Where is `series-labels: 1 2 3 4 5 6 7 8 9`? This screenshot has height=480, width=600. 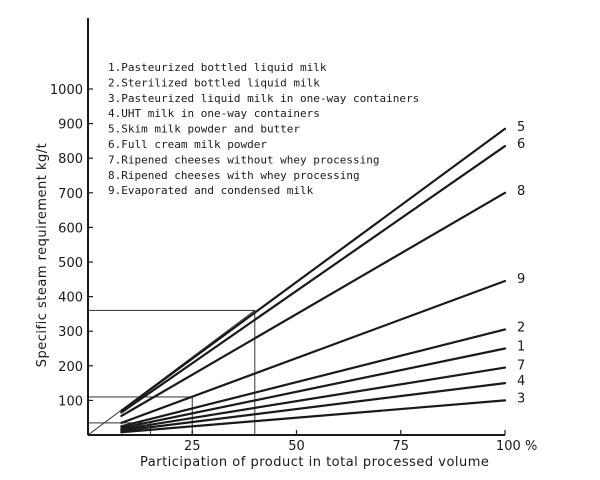
series-labels: 1 2 3 4 5 6 7 8 9 is located at coordinates (521, 263).